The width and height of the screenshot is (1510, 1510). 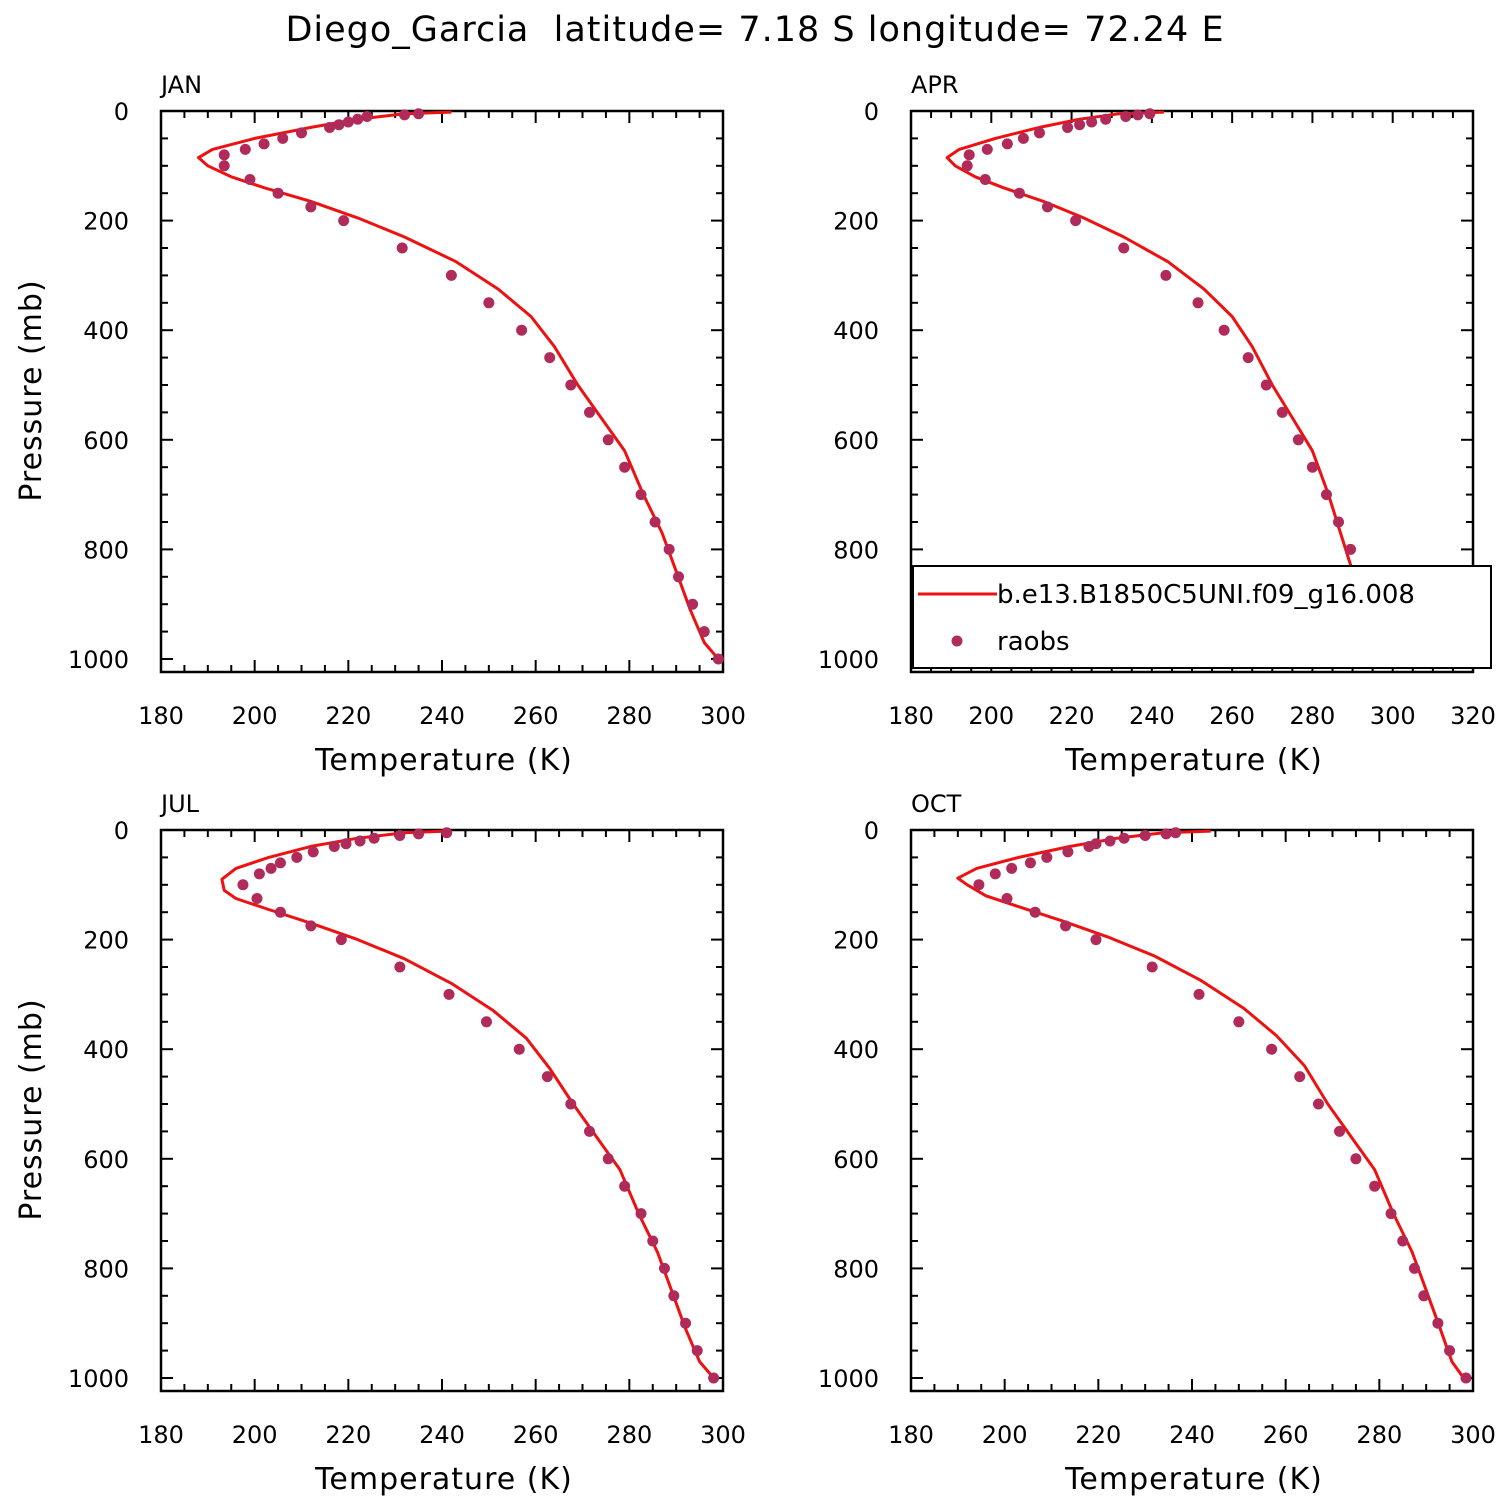 I want to click on y-axis-title: Pressure (mb), so click(x=31, y=1109).